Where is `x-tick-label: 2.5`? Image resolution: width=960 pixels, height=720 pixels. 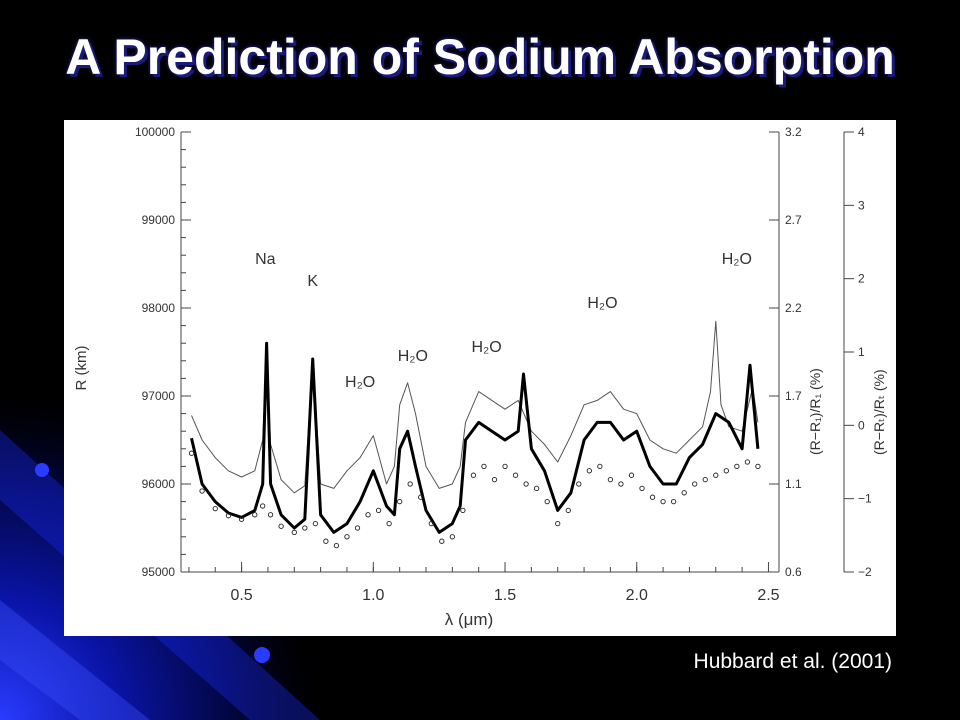 x-tick-label: 2.5 is located at coordinates (768, 595).